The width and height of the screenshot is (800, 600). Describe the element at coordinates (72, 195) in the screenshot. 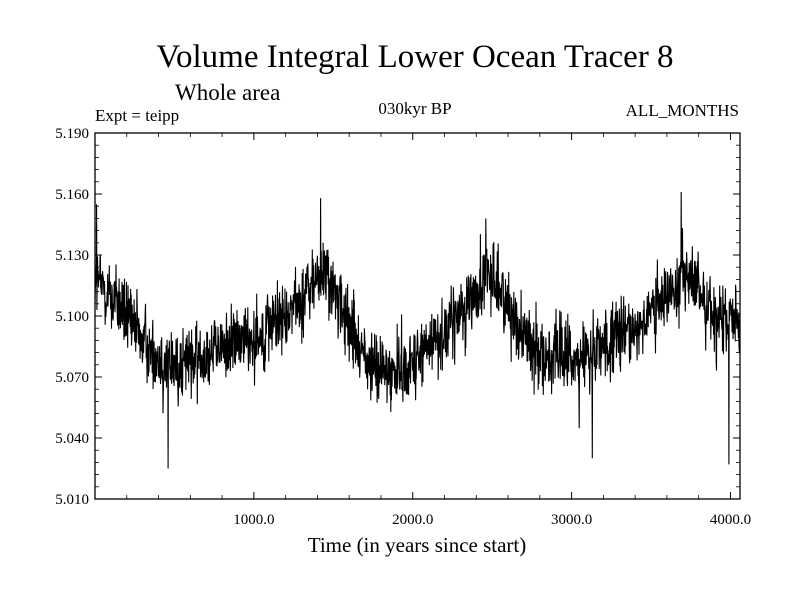

I see `y-tick-label: 5.160` at that location.